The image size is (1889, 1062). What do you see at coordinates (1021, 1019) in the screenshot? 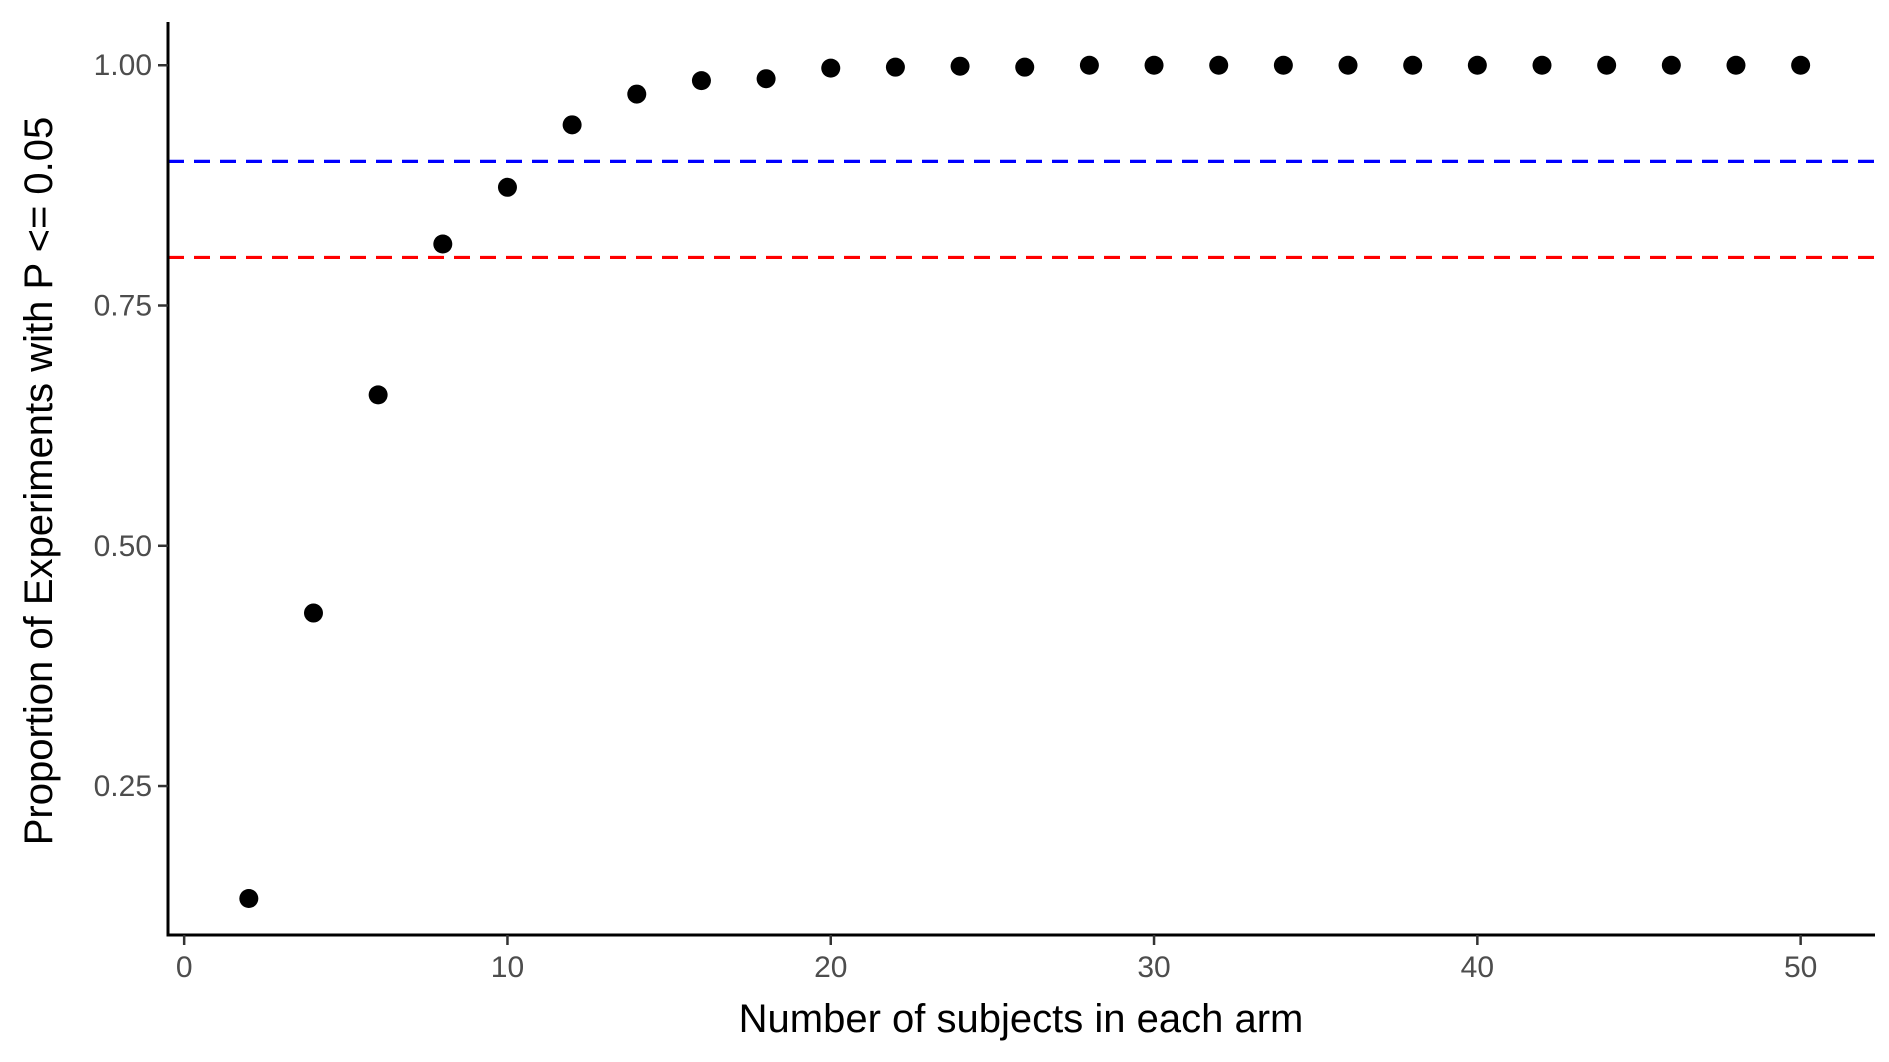
I see `x-axis-title: Number of subjects in each arm` at bounding box center [1021, 1019].